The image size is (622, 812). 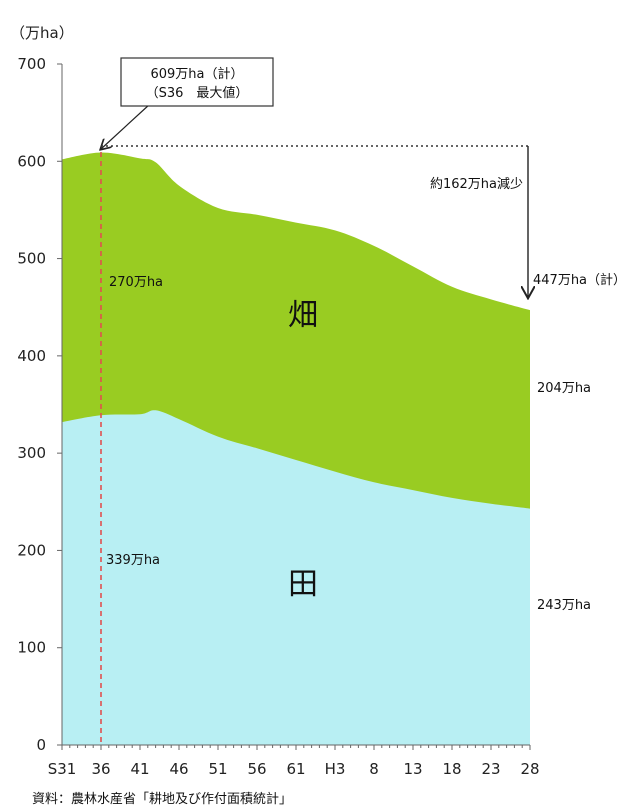 What do you see at coordinates (529, 769) in the screenshot?
I see `x-tick-label: 28` at bounding box center [529, 769].